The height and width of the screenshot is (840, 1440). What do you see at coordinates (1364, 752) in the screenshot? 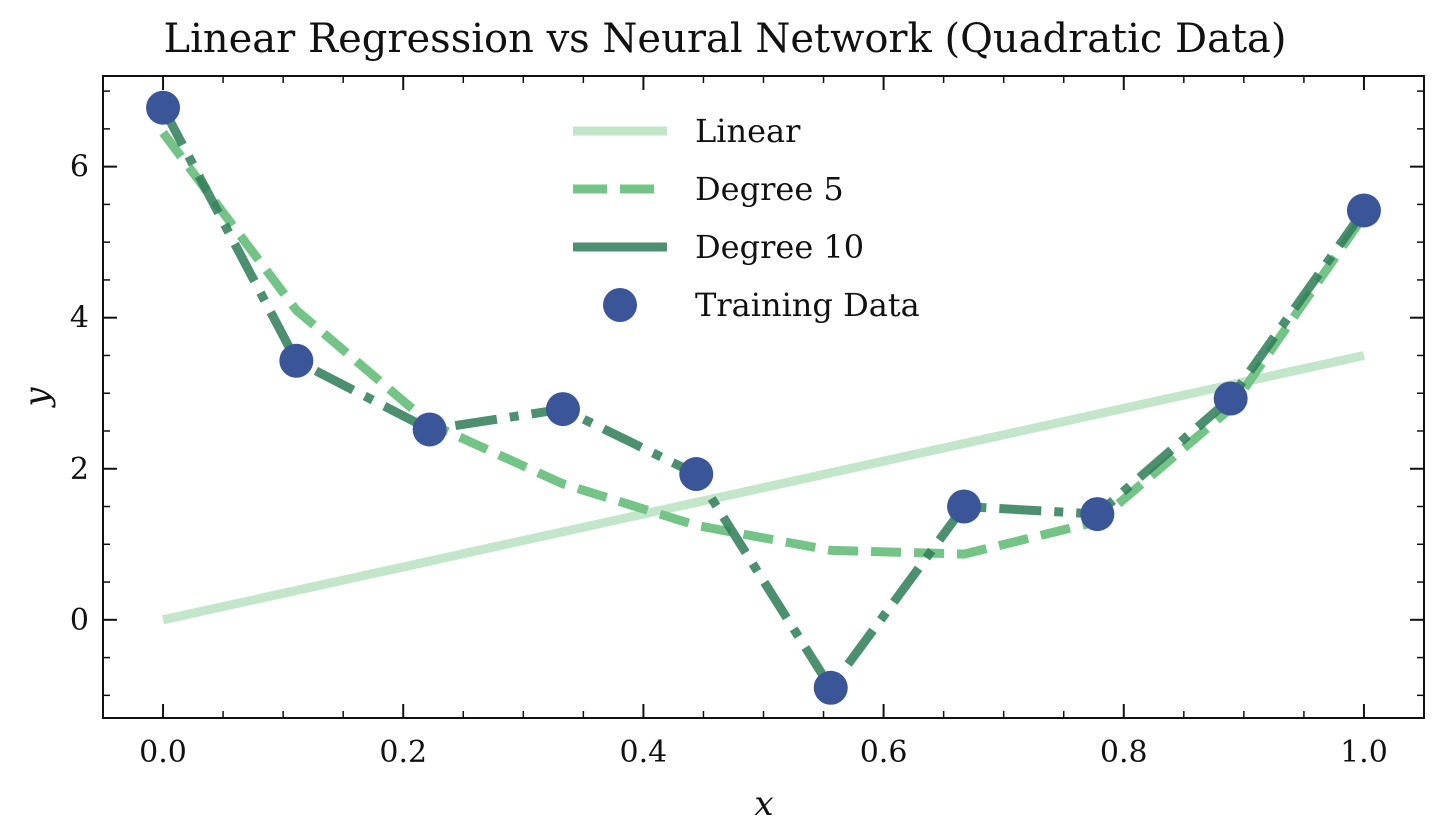
I see `x-tick-label: 1.0` at bounding box center [1364, 752].